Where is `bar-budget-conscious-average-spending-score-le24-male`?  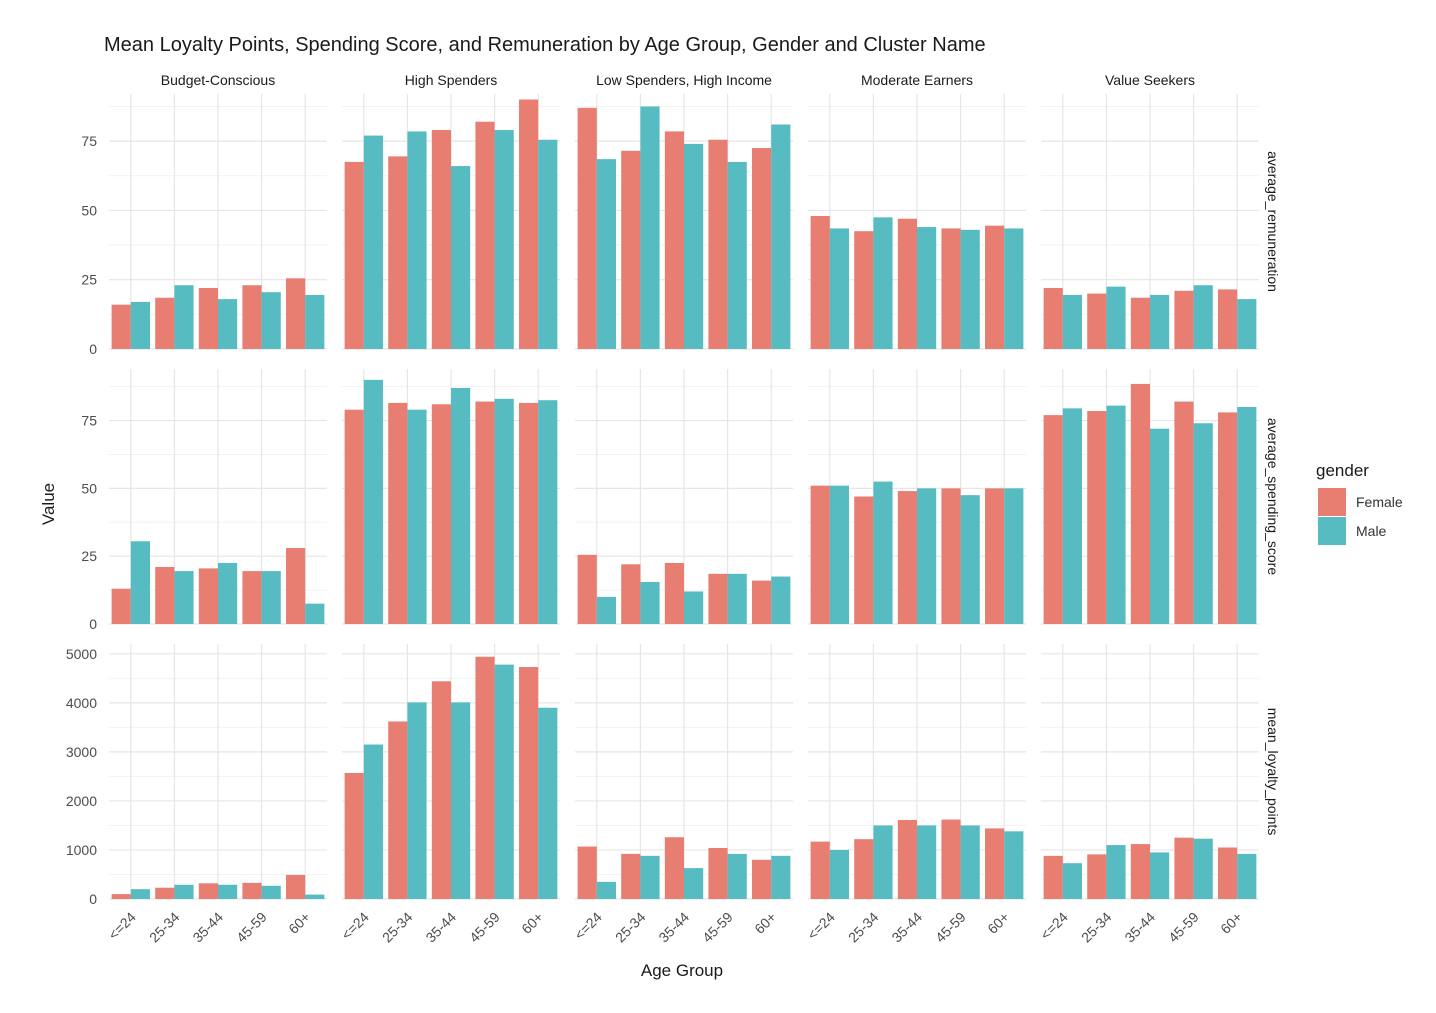 bar-budget-conscious-average-spending-score-le24-male is located at coordinates (140, 582).